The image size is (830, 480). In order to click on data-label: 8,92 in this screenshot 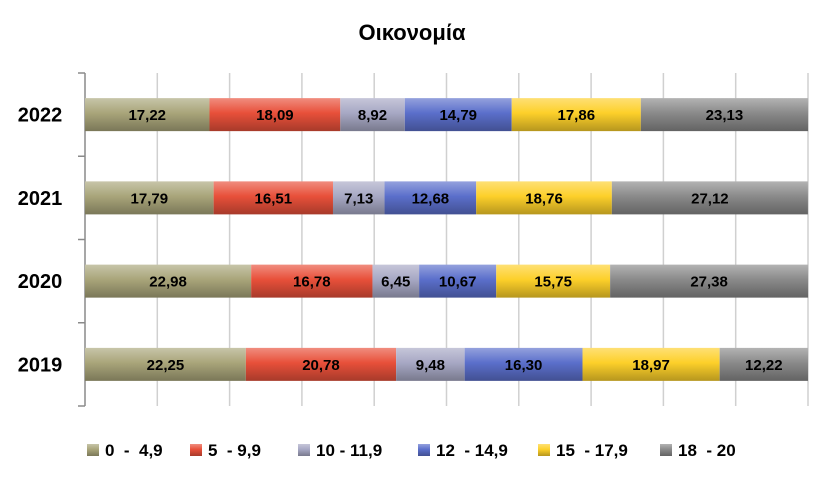, I will do `click(372, 115)`.